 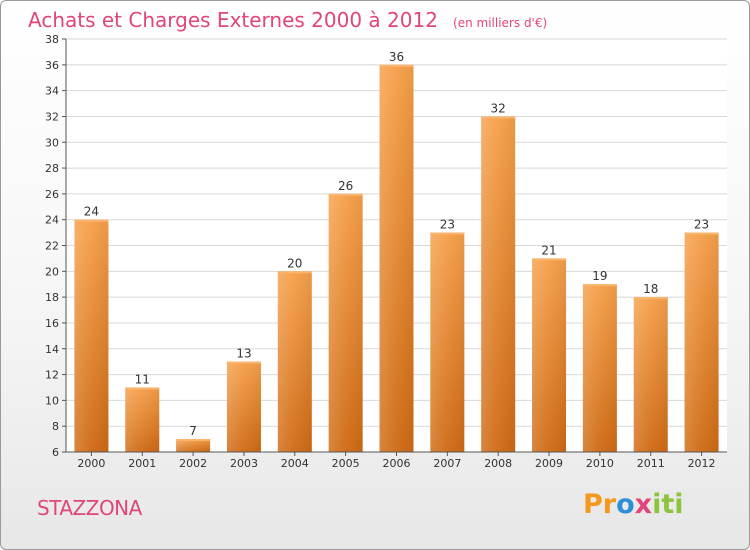 I want to click on x-tick-label: 2000, so click(x=91, y=463).